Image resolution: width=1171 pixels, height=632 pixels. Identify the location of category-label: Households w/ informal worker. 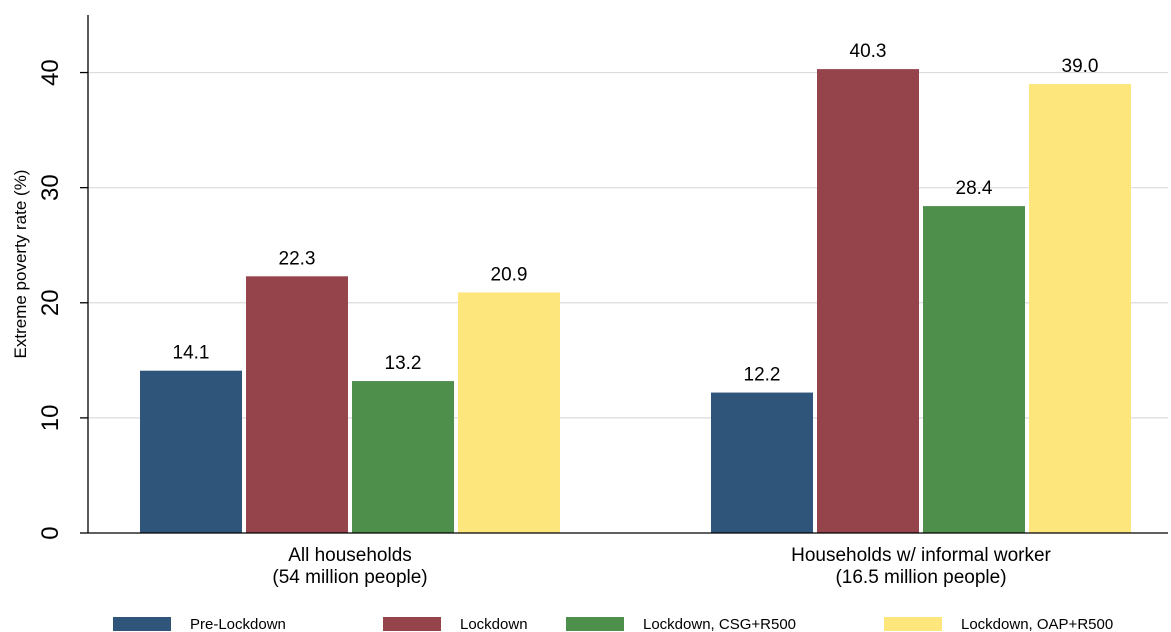
(921, 555).